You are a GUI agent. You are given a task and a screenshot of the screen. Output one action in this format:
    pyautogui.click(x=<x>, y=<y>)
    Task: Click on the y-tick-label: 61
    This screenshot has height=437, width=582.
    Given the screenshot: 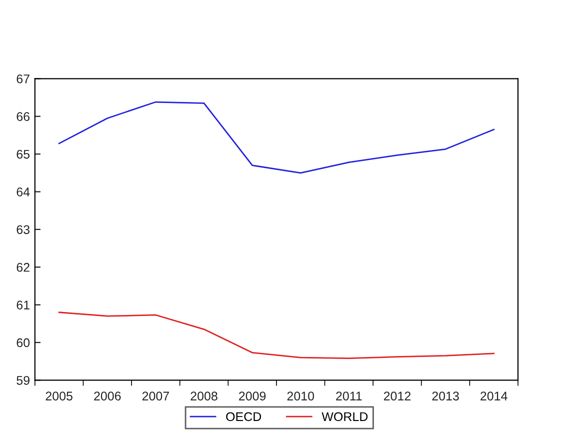 What is the action you would take?
    pyautogui.click(x=23, y=305)
    